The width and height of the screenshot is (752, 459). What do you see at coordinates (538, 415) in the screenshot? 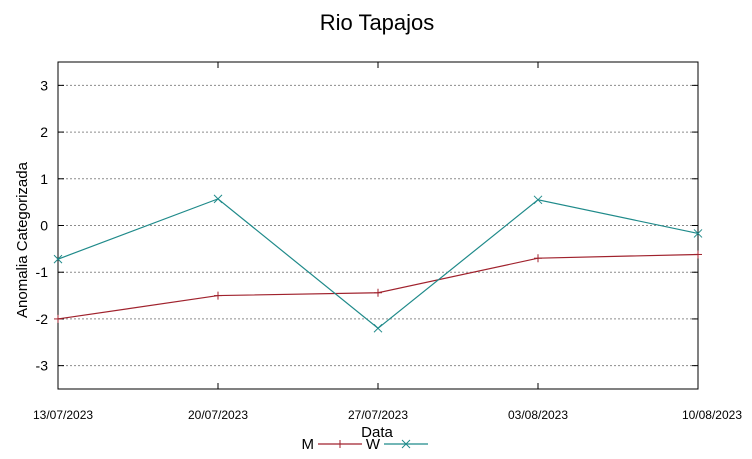
I see `x-tick-label: 03/08/2023` at bounding box center [538, 415].